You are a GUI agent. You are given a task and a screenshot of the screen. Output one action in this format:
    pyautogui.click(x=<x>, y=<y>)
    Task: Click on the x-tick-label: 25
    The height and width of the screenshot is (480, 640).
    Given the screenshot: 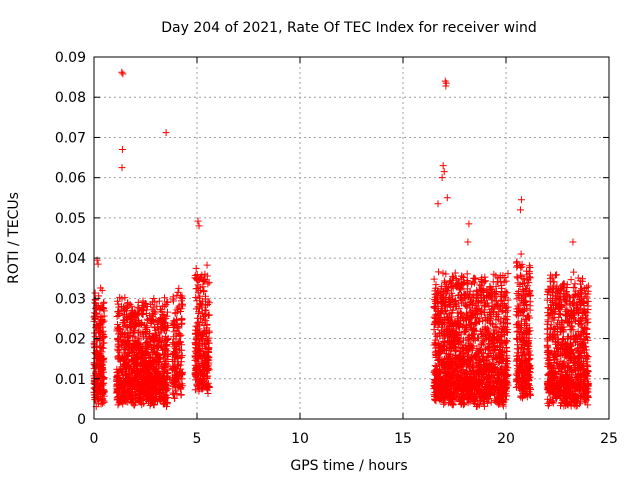 What is the action you would take?
    pyautogui.click(x=609, y=439)
    